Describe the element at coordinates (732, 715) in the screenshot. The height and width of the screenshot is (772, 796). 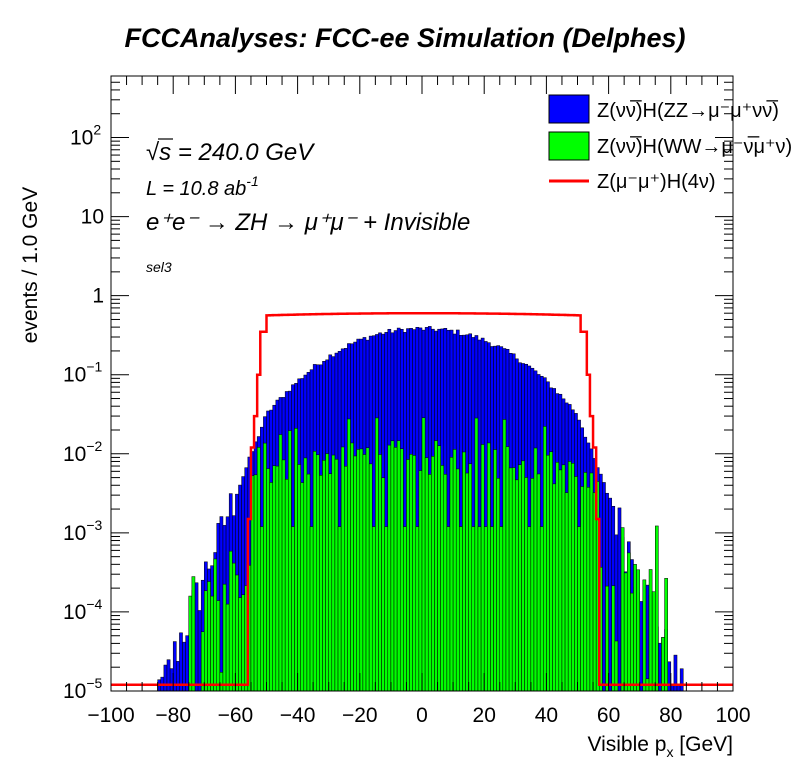
I see `x-tick-label: 100` at that location.